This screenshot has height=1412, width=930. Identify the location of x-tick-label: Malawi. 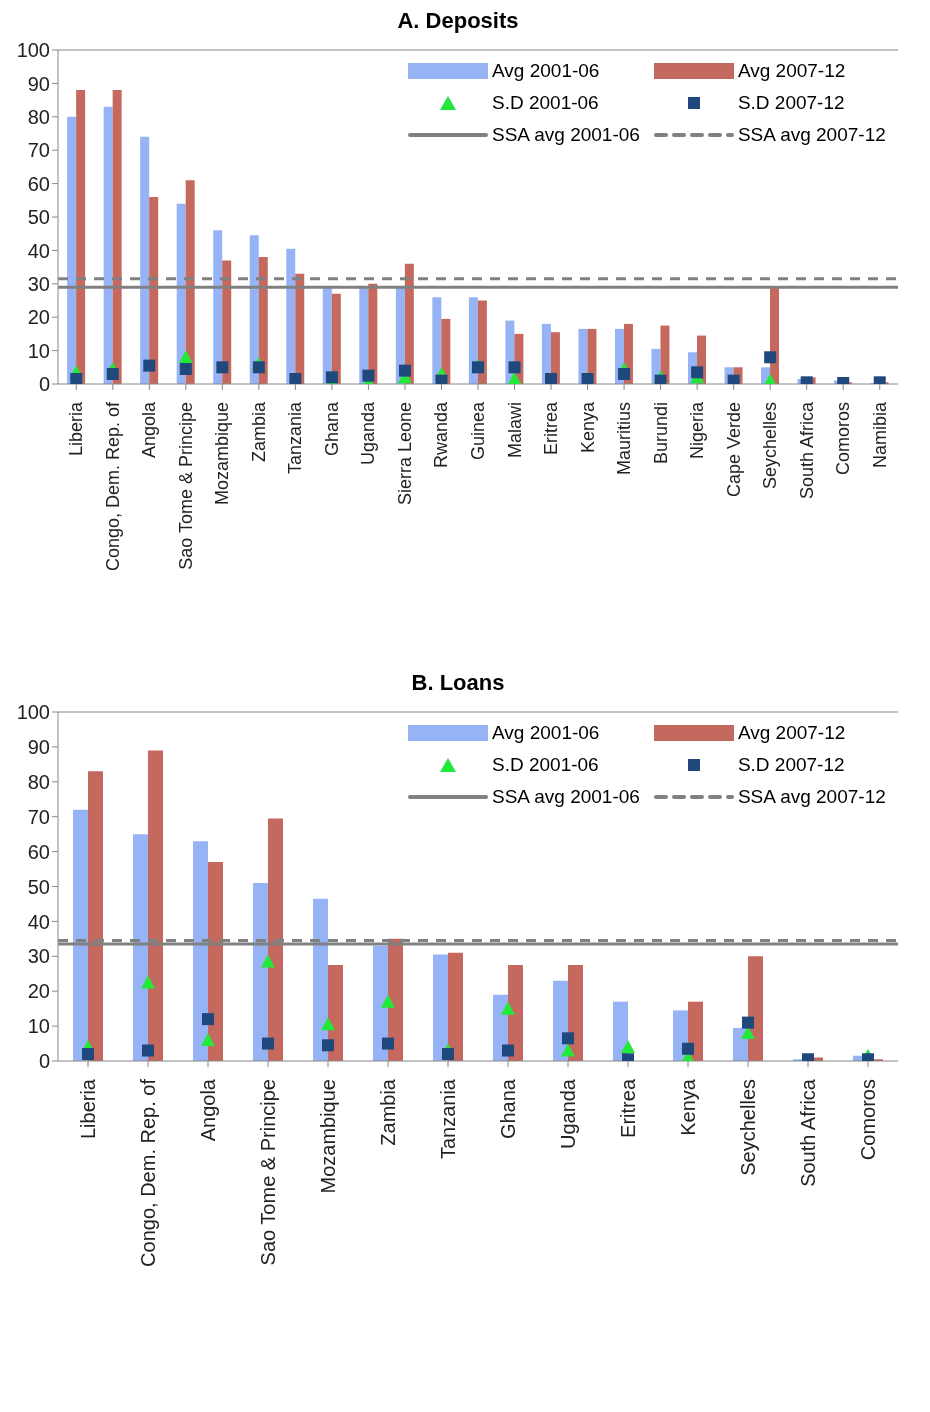
(514, 430).